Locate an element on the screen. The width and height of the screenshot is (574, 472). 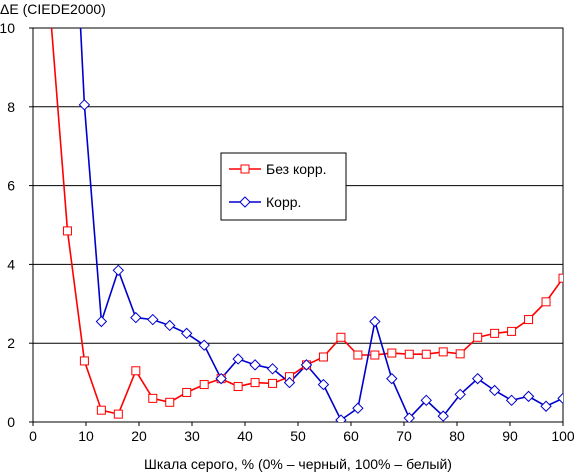
y-axis-label: ΔE (CIEDE2000) is located at coordinates (53, 9).